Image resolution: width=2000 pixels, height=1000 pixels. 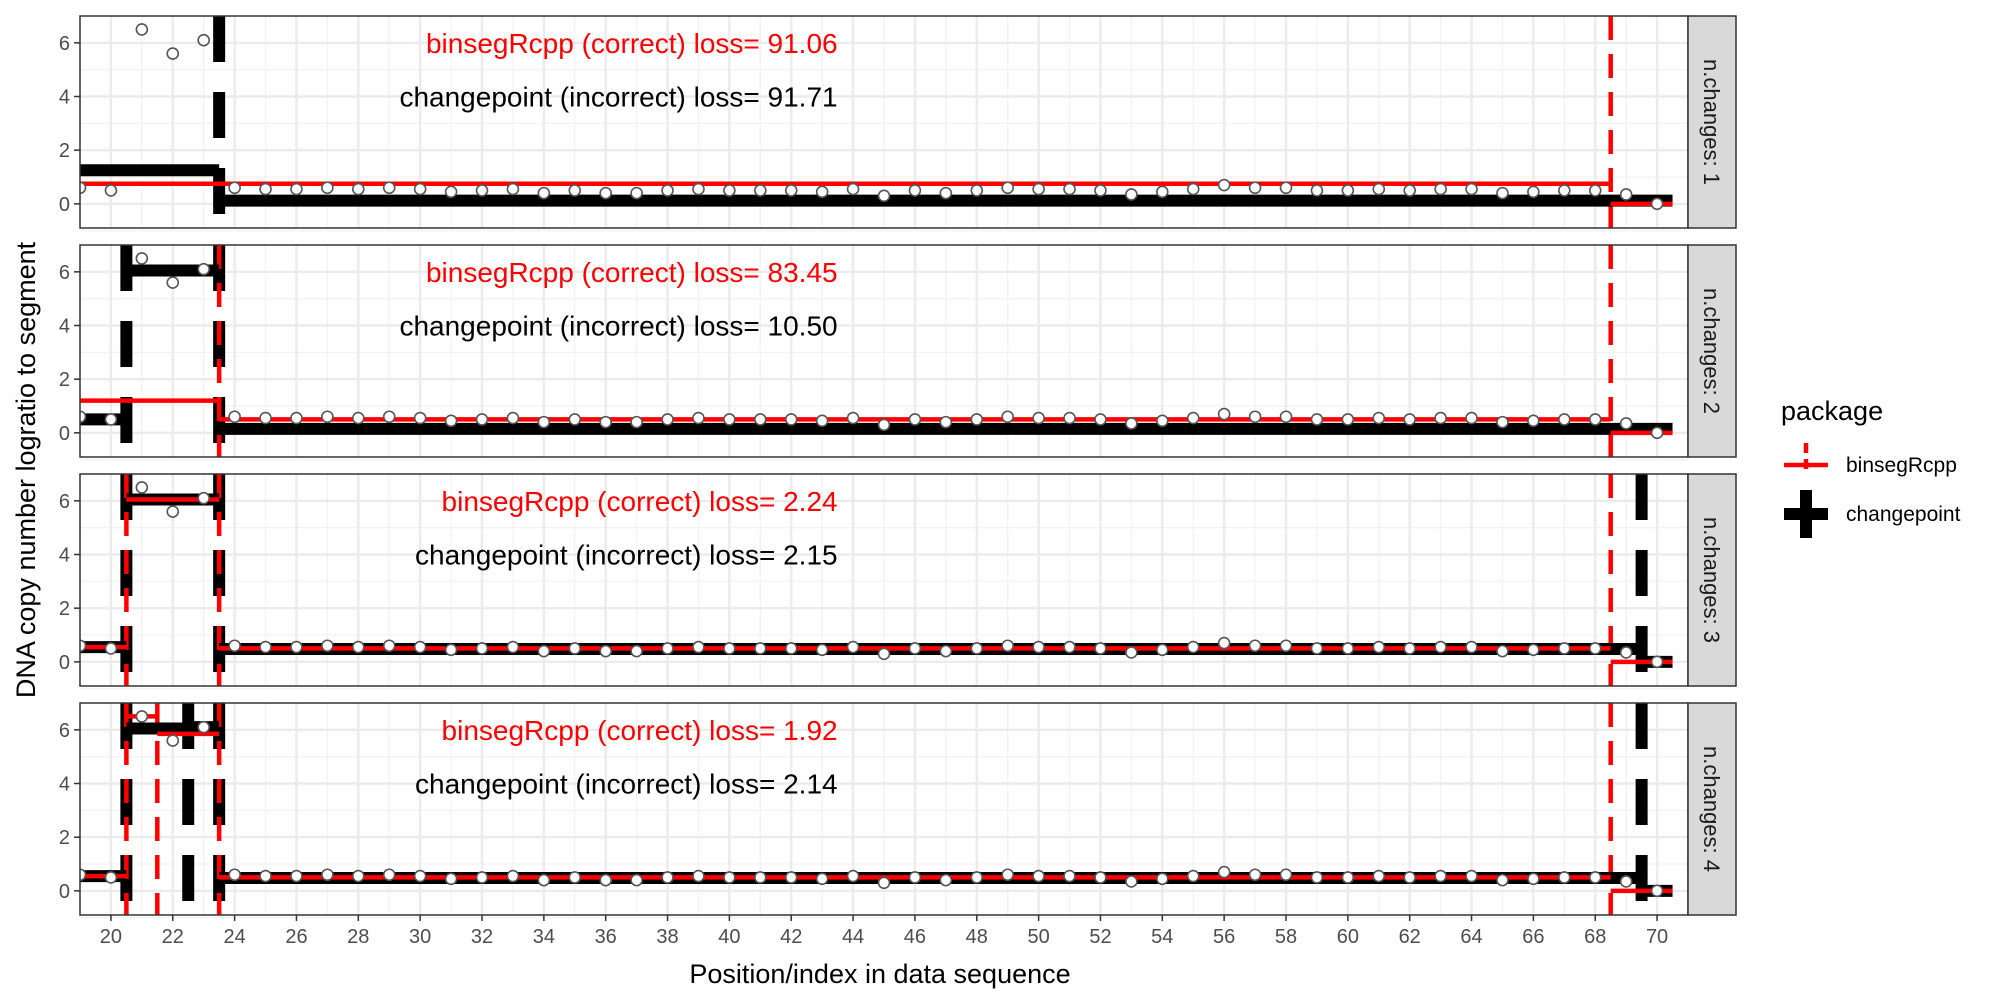 What do you see at coordinates (1711, 122) in the screenshot?
I see `facet-strip-label: n.changes: 1` at bounding box center [1711, 122].